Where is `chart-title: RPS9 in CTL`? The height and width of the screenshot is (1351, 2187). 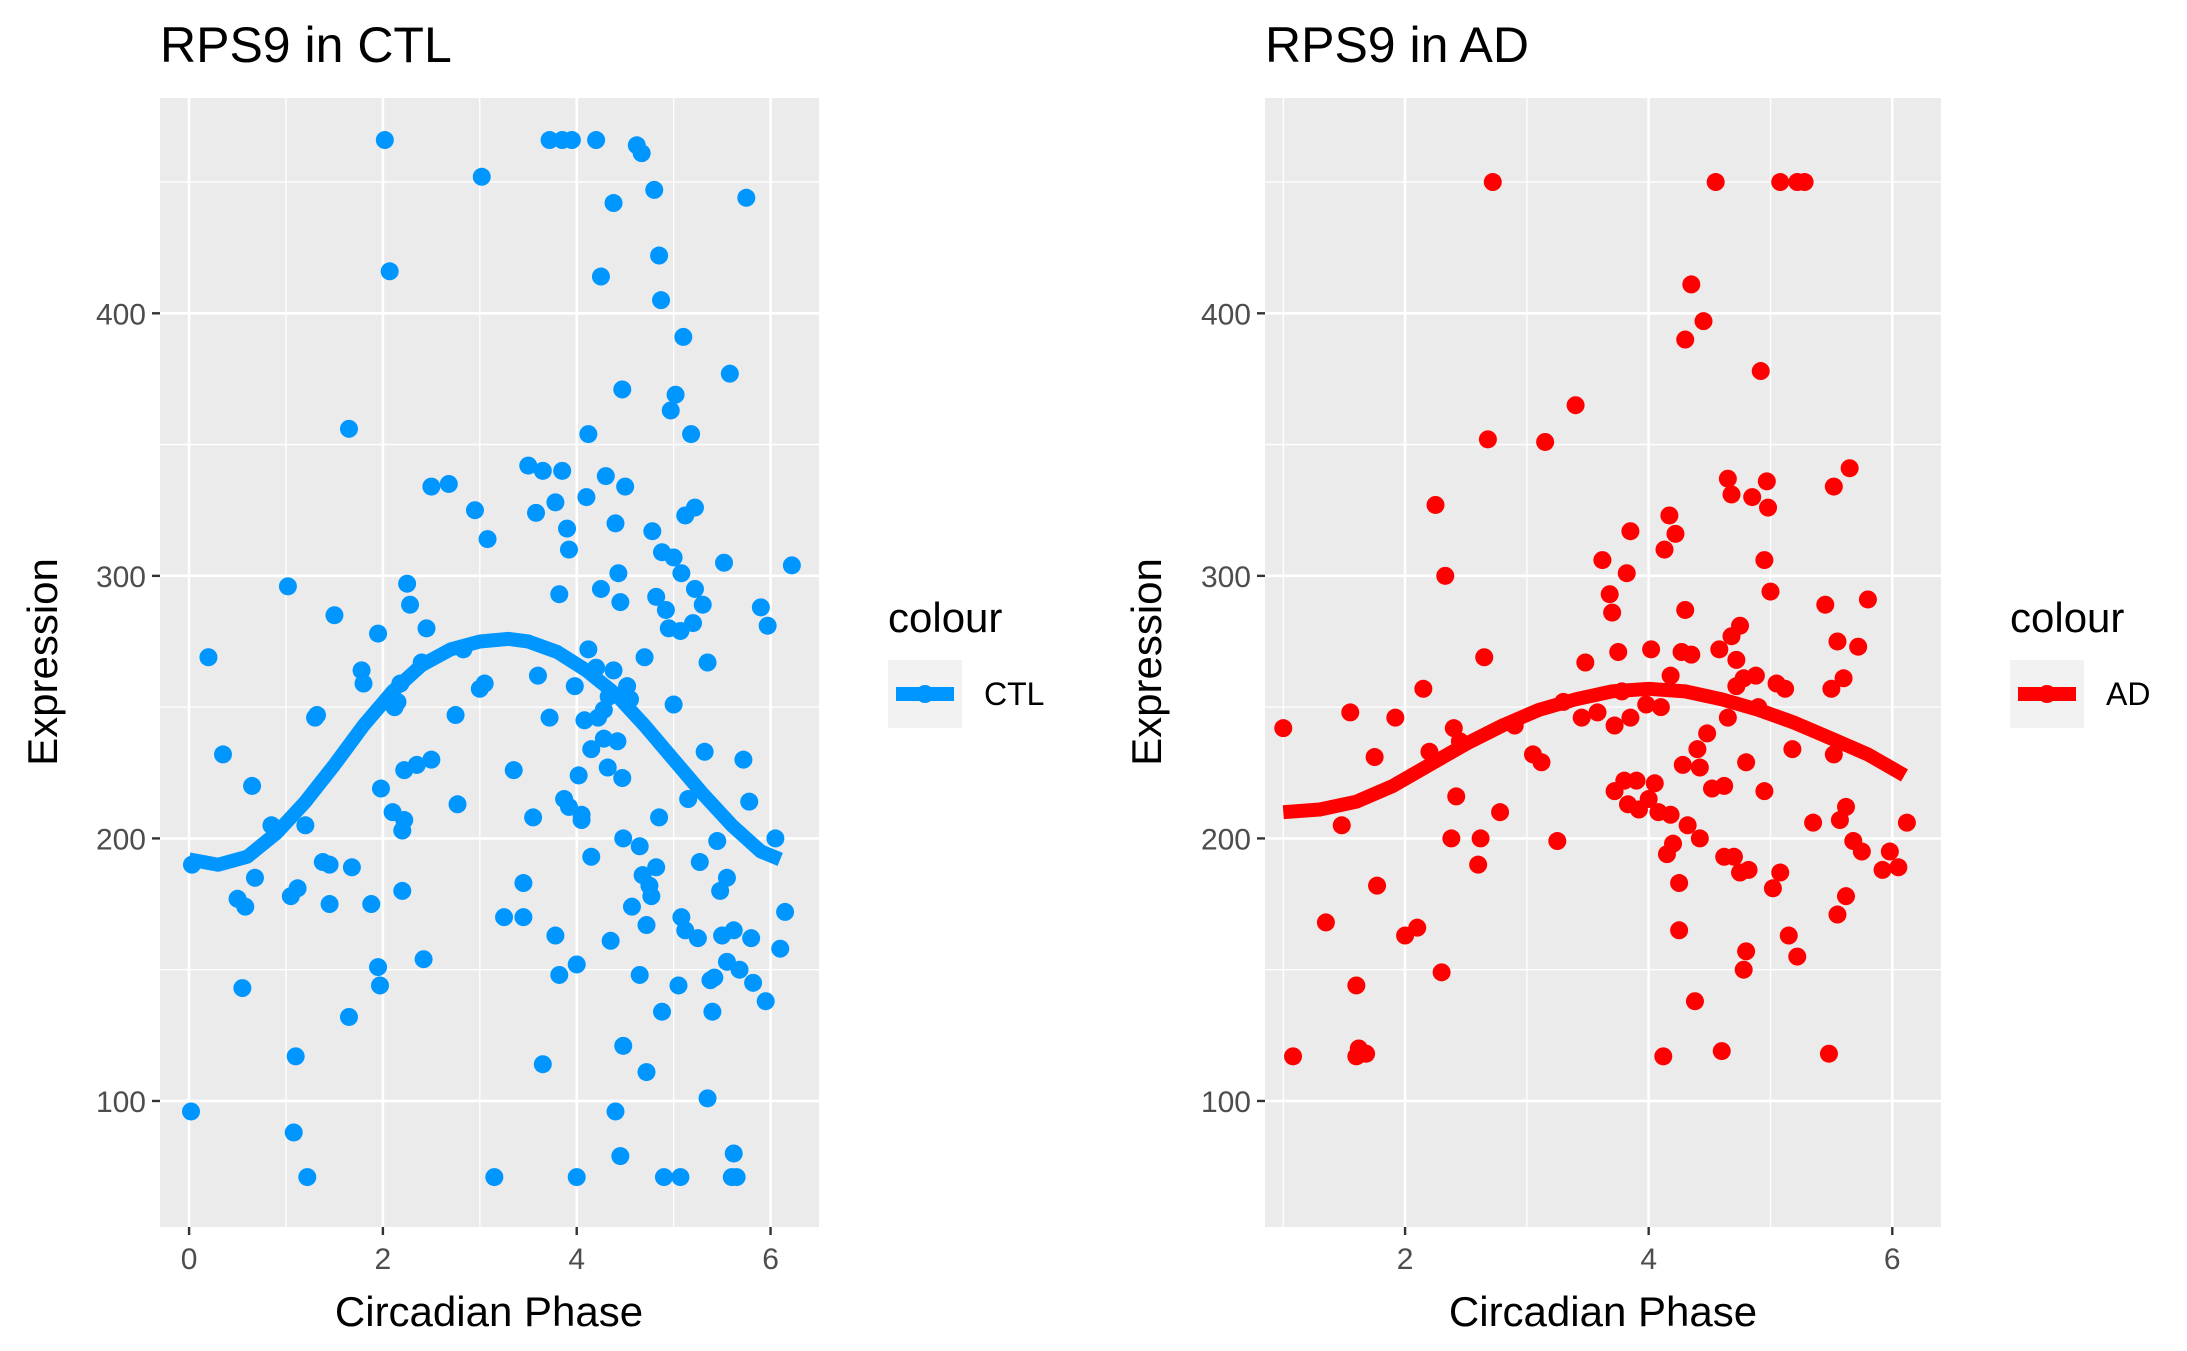 chart-title: RPS9 in CTL is located at coordinates (306, 45).